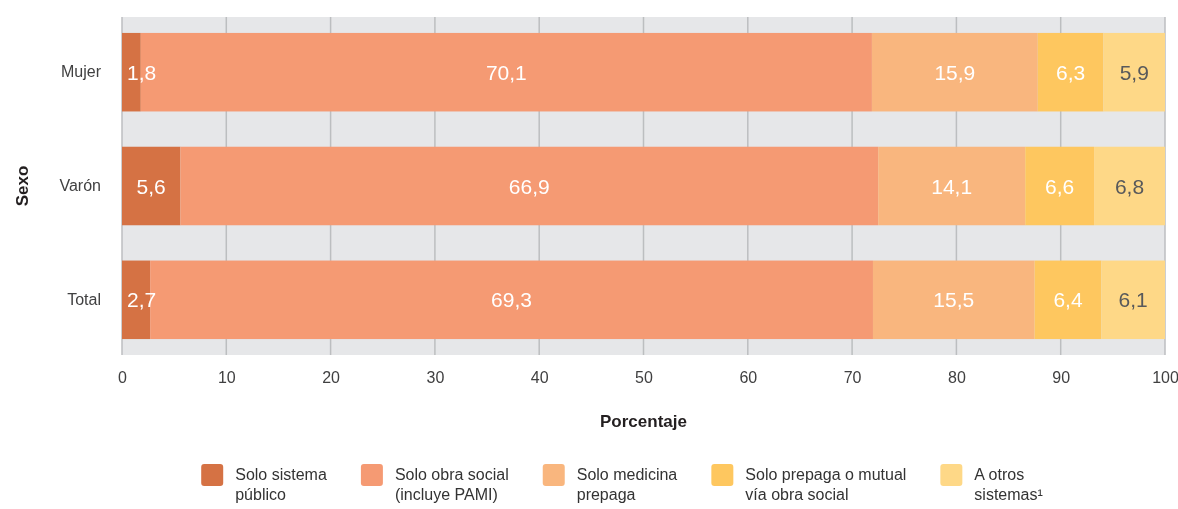 The height and width of the screenshot is (509, 1178). What do you see at coordinates (643, 421) in the screenshot?
I see `x-axis-title: Porcentaje` at bounding box center [643, 421].